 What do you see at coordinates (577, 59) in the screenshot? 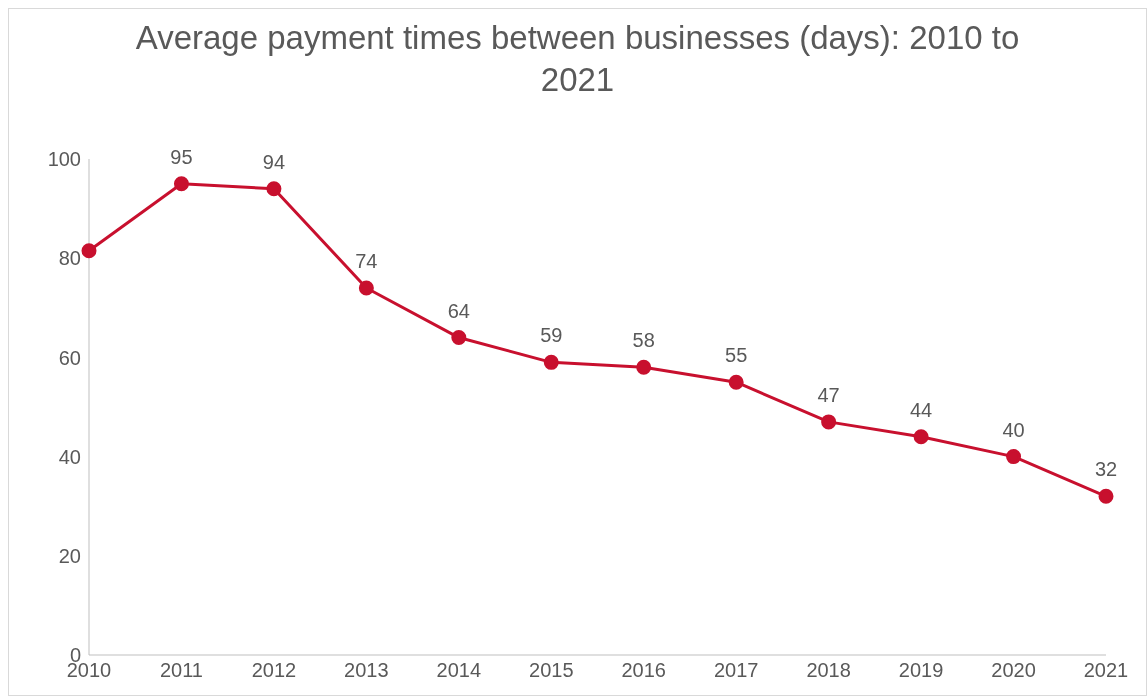
I see `chart-title: Average payment times between businesses (days): 2010 to 2021` at bounding box center [577, 59].